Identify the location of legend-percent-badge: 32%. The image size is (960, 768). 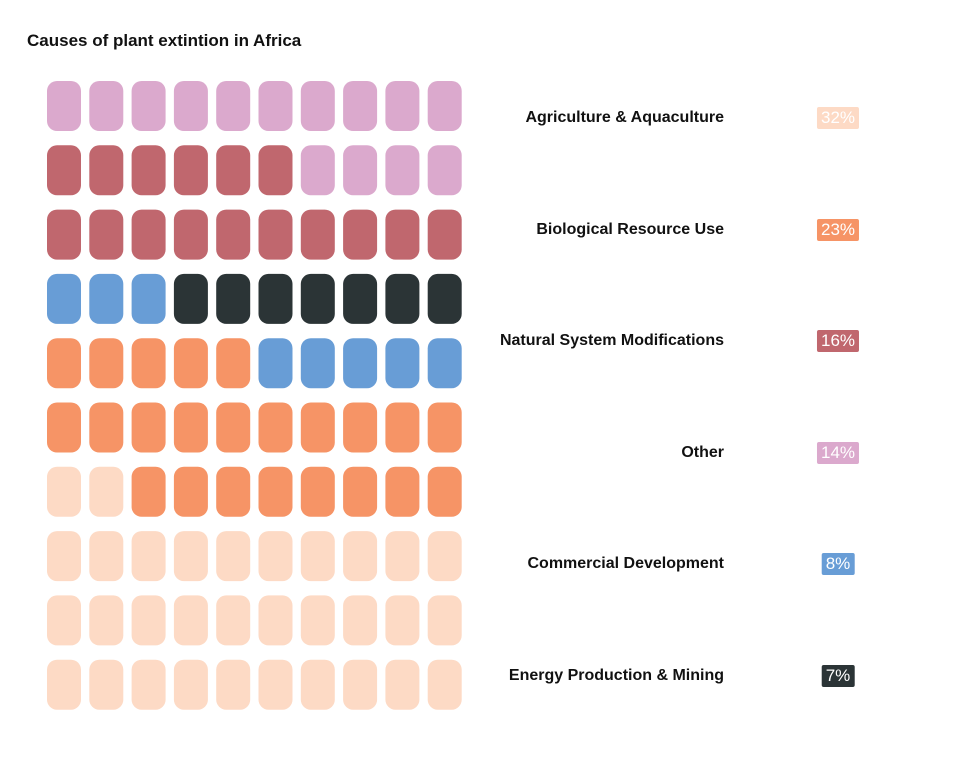
(838, 118).